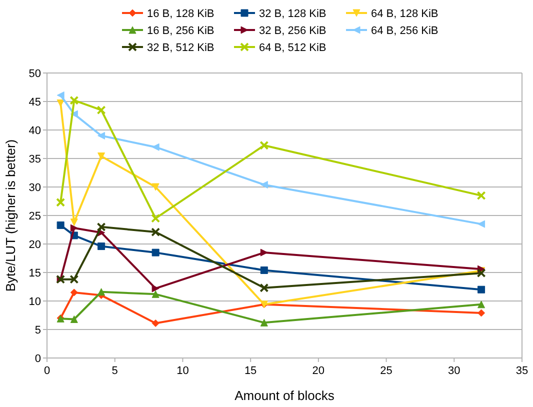  What do you see at coordinates (115, 371) in the screenshot?
I see `x-tick-label: 5` at bounding box center [115, 371].